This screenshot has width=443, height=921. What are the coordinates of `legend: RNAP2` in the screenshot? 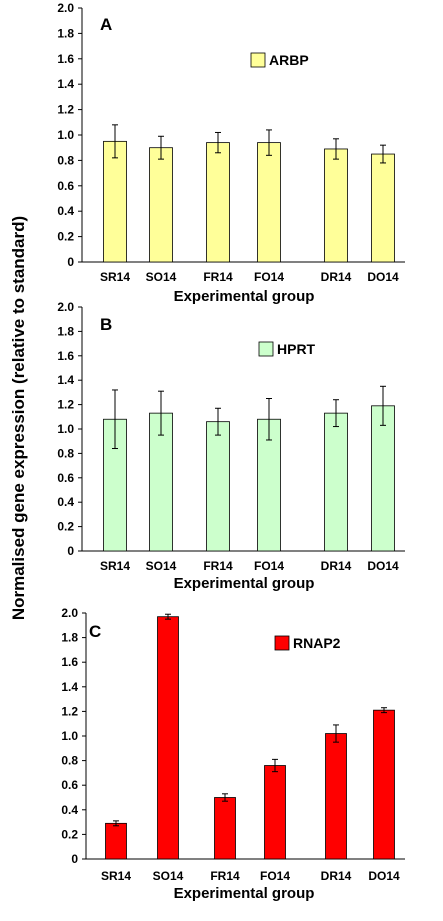 It's located at (307, 643).